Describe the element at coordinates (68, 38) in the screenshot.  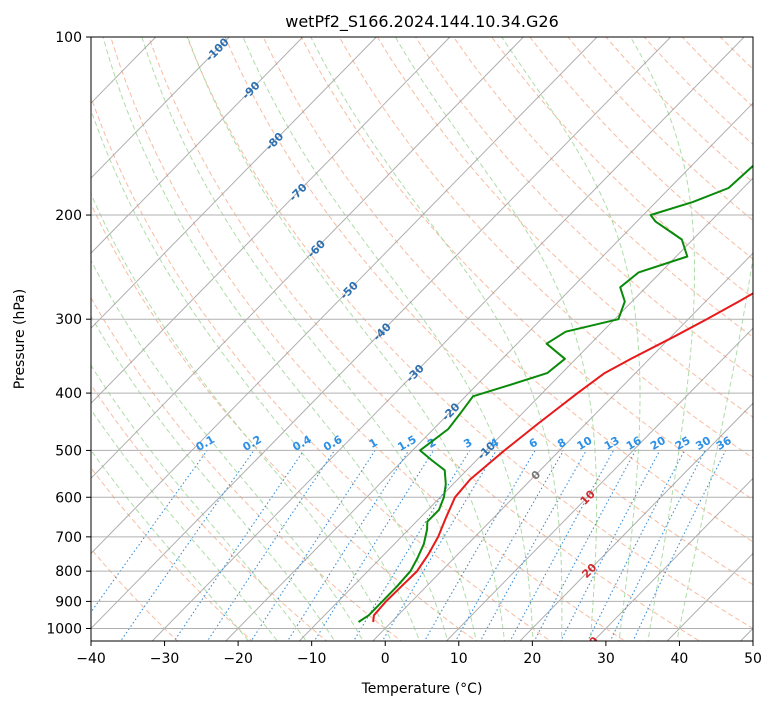
I see `y-tick-label: 100` at that location.